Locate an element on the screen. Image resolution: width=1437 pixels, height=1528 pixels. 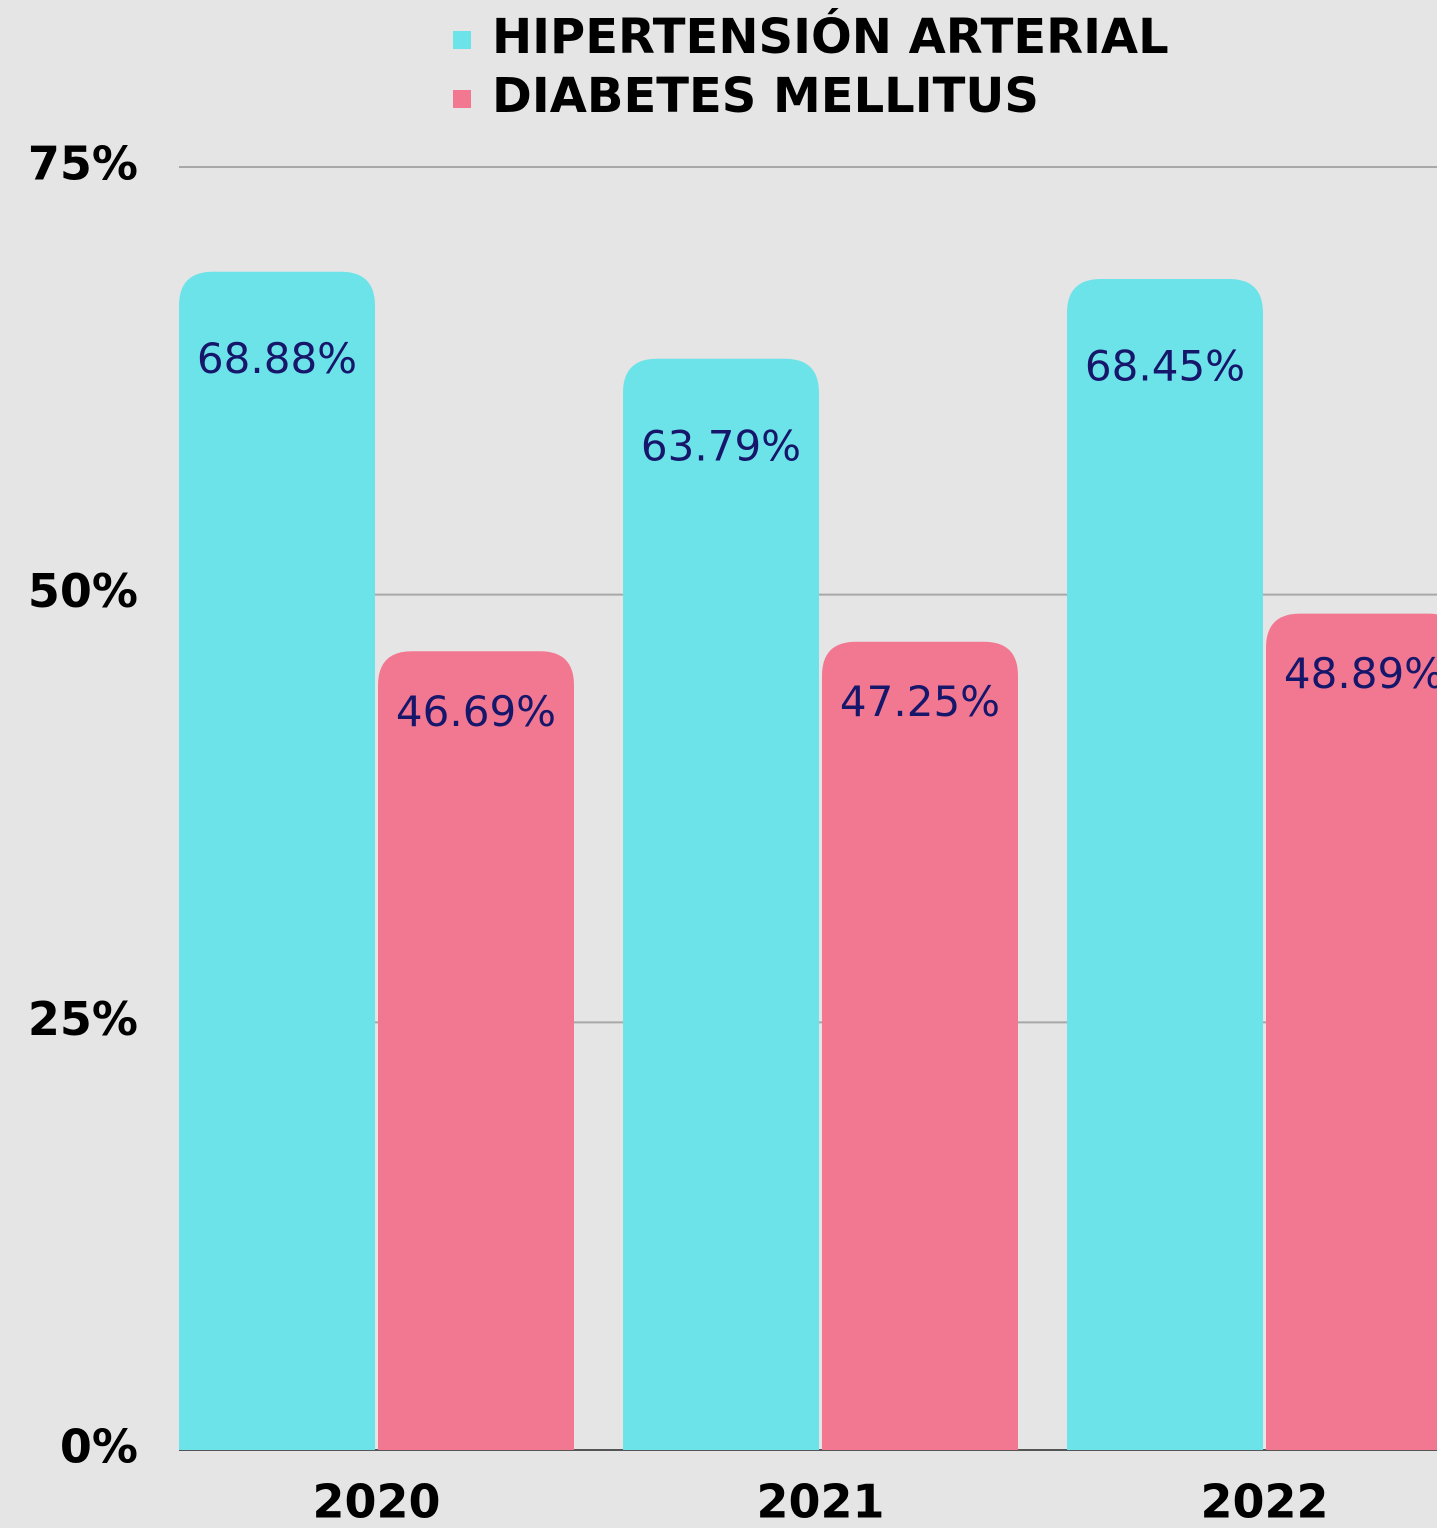
x-tick-label: 2020 is located at coordinates (376, 1501).